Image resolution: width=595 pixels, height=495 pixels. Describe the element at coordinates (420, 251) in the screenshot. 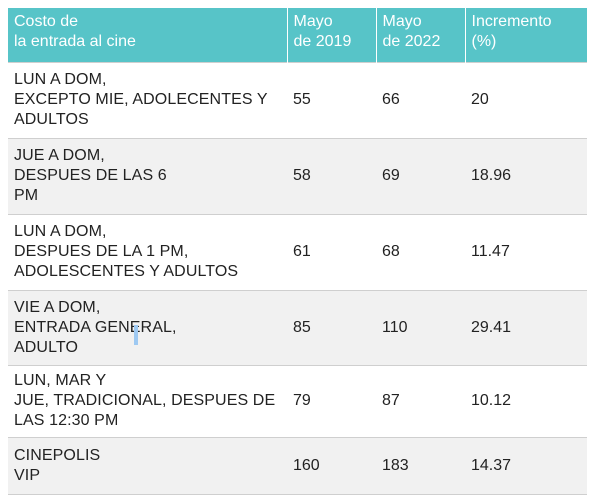

I see `price-2022-cell: 68` at that location.